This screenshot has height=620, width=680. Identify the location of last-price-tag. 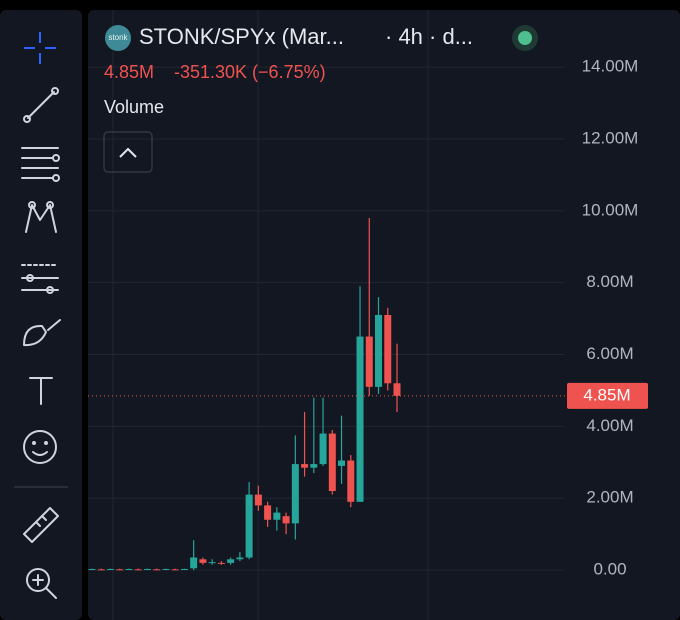
(607, 395).